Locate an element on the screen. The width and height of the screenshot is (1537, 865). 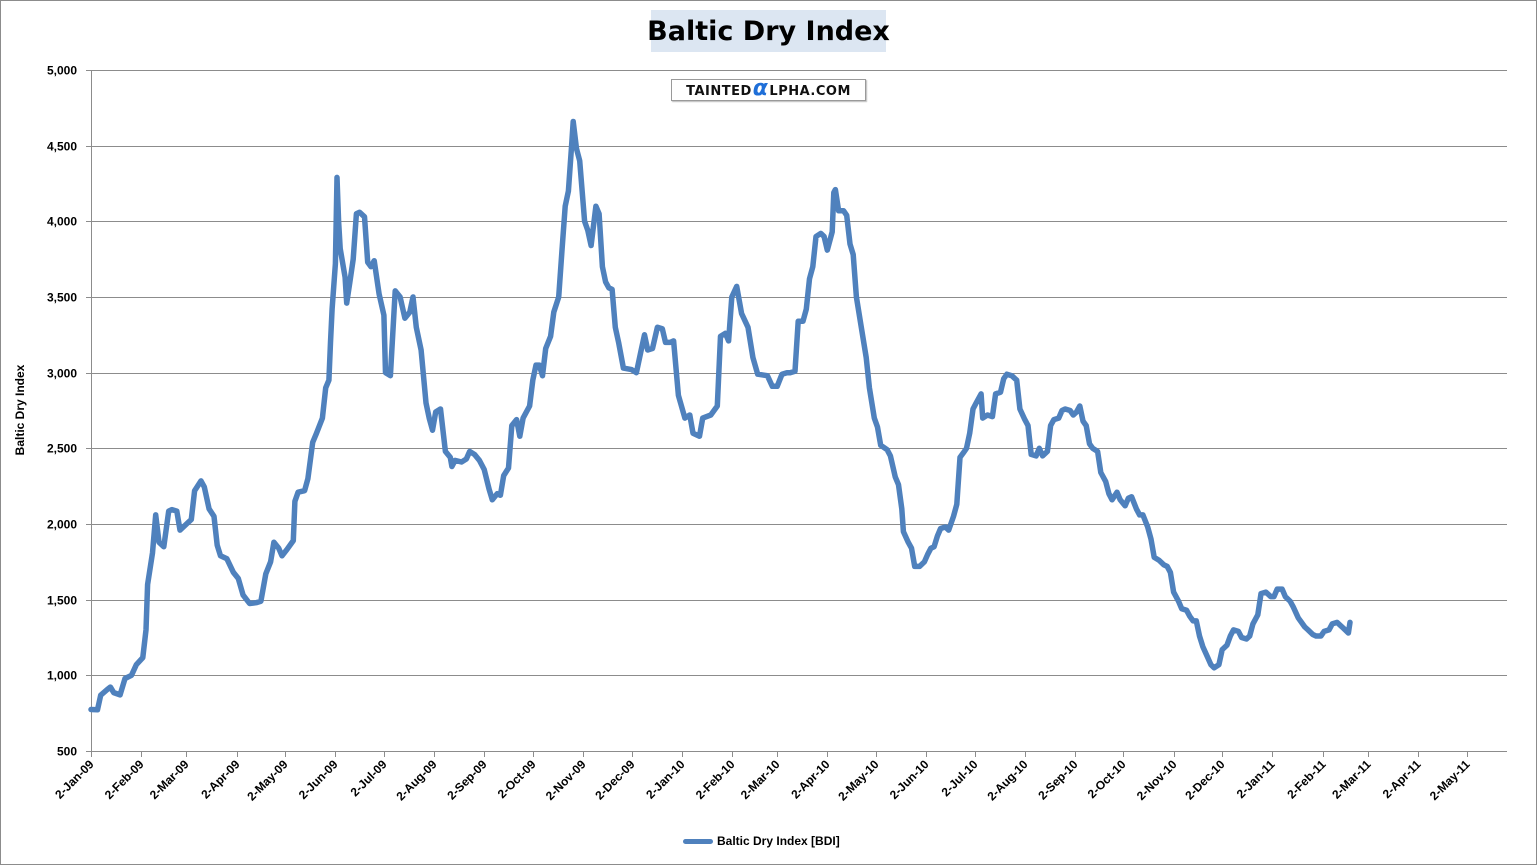
x-tick-label: 2-Jun-10 is located at coordinates (909, 779).